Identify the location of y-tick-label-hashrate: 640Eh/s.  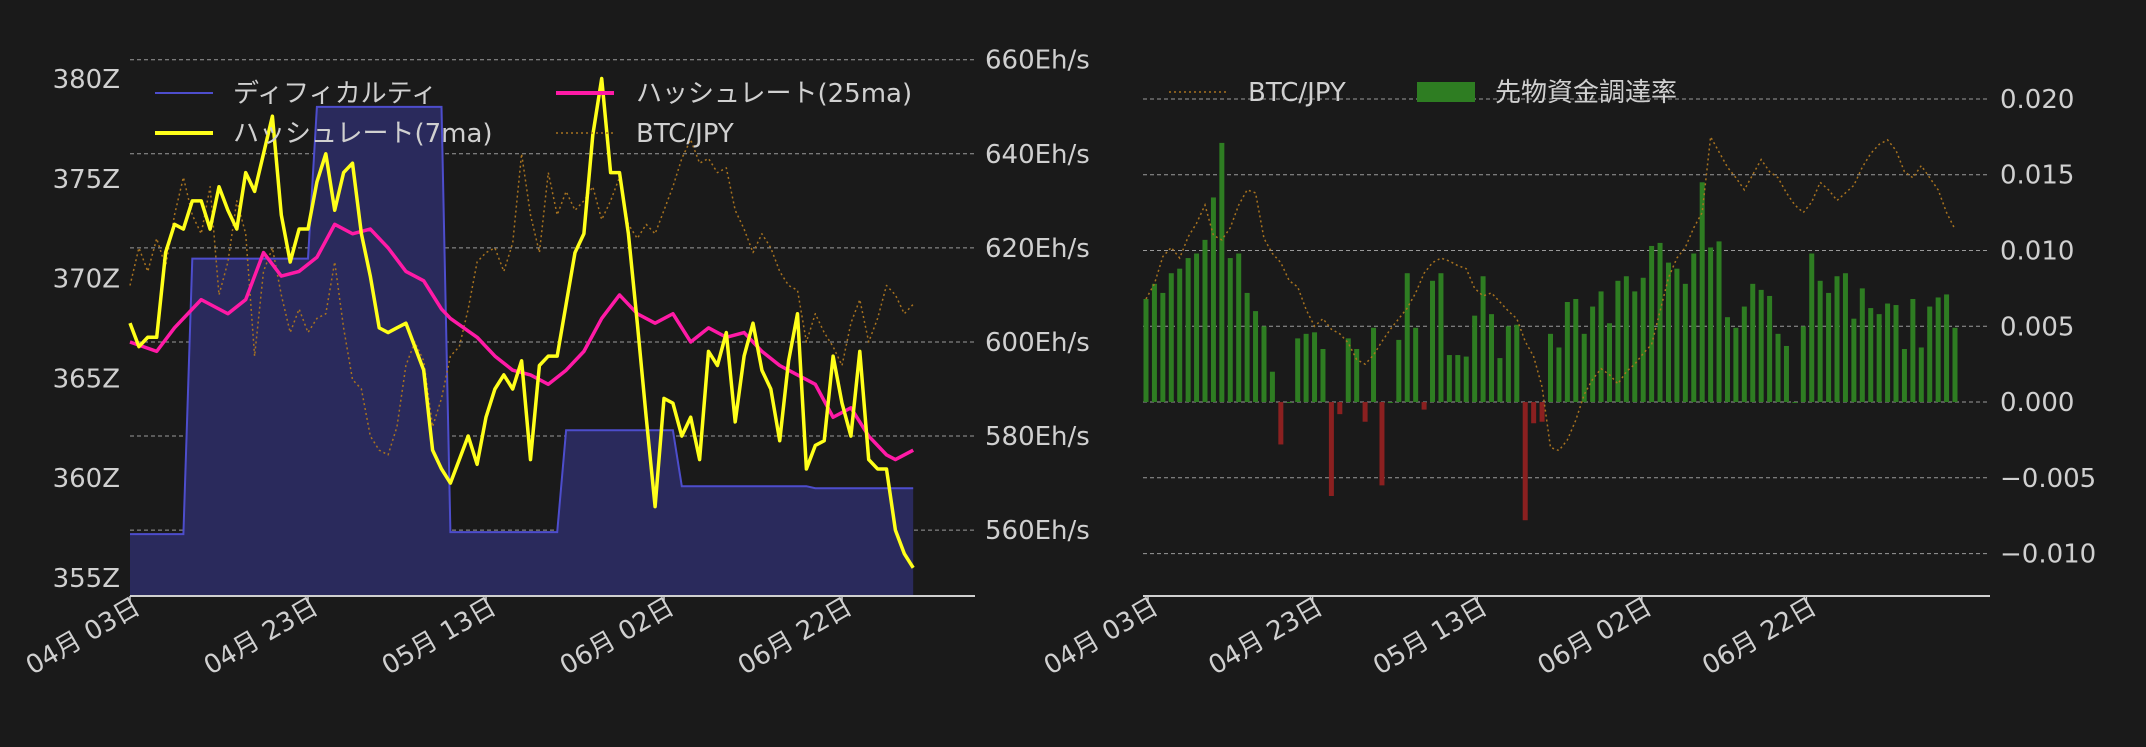
(1037, 155).